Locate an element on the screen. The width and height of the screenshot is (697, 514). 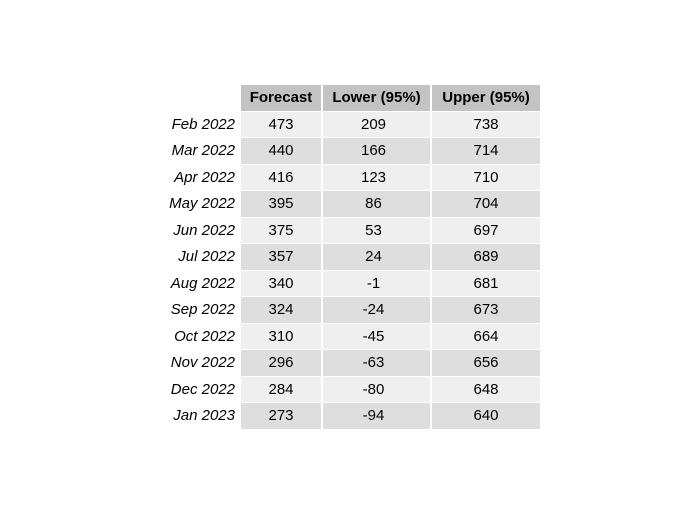
header-row: Forecast Lower (95%) Upper (95%) is located at coordinates (351, 98).